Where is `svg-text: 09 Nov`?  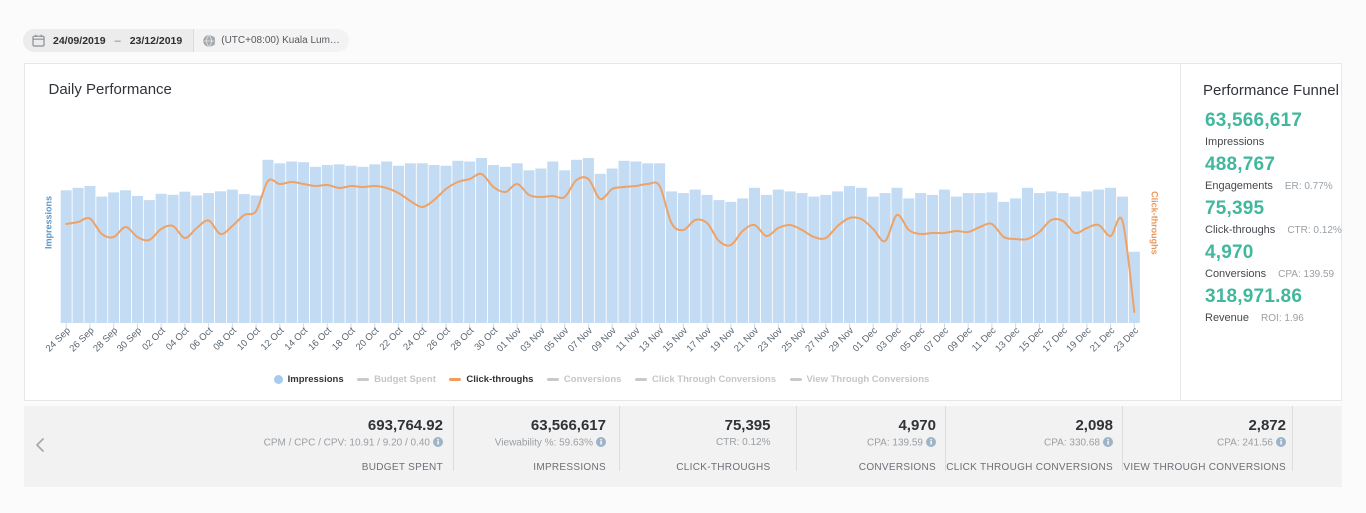 svg-text: 09 Nov is located at coordinates (604, 339).